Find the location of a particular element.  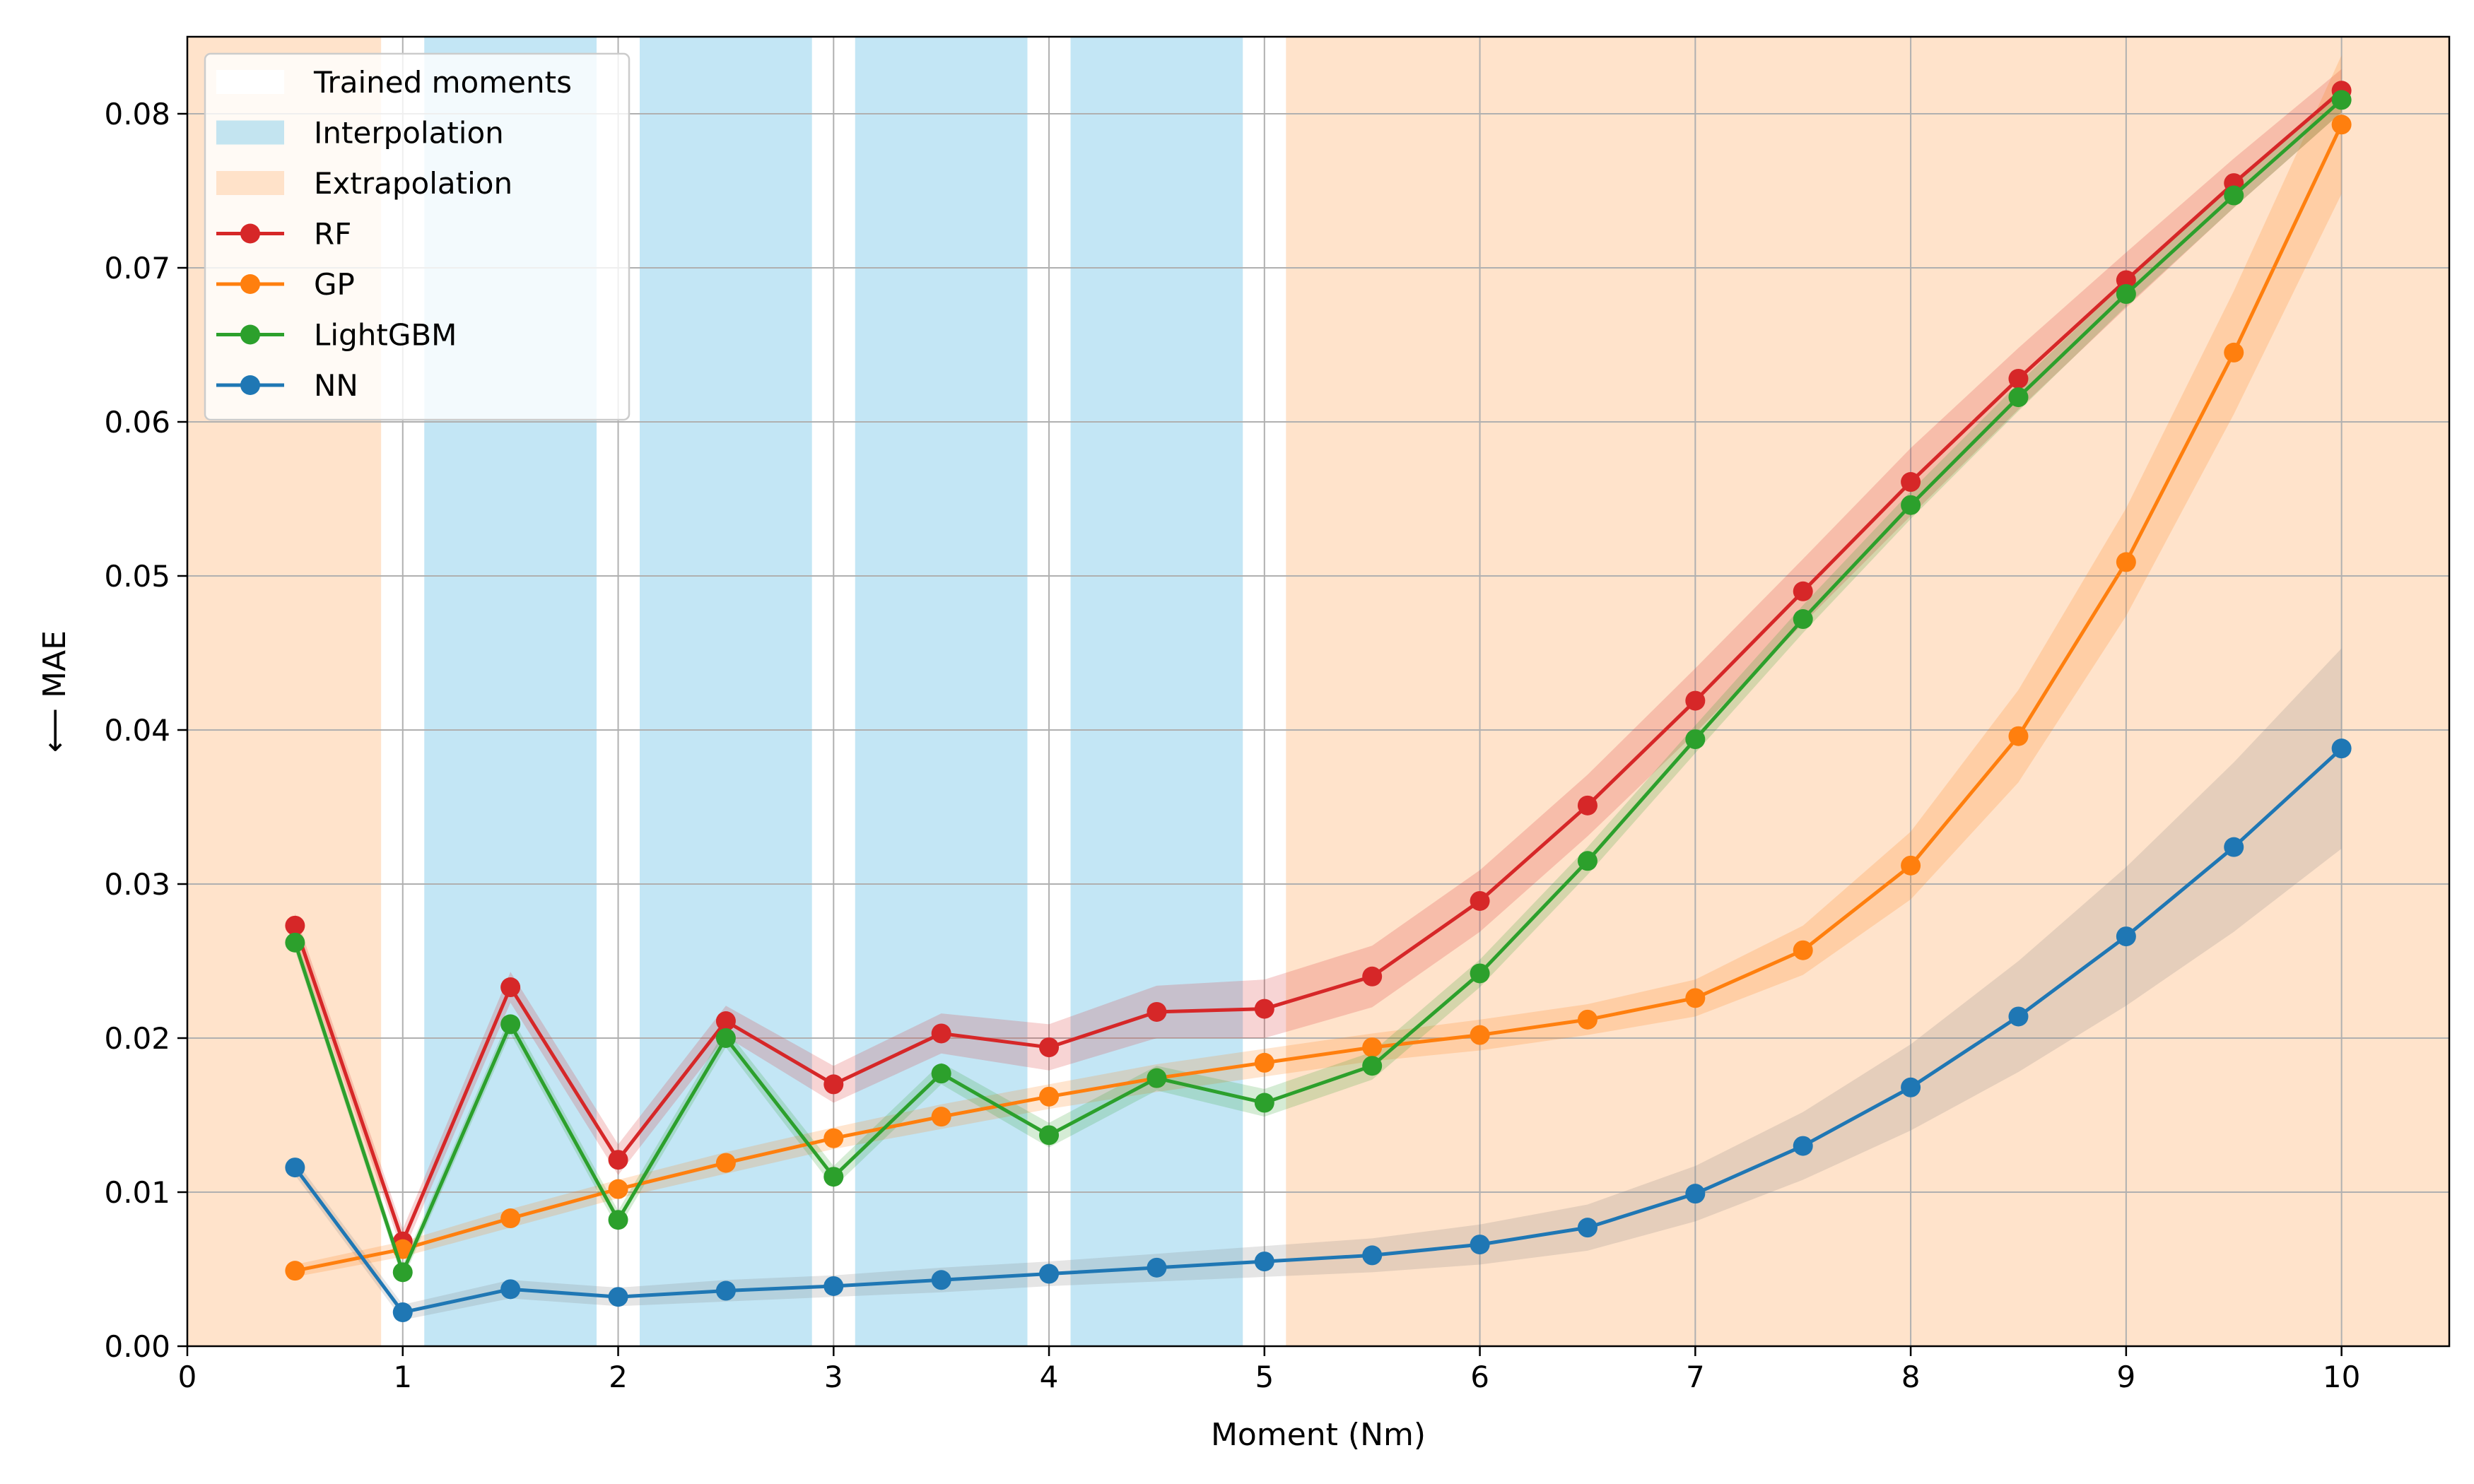

x-tick-label: 5 is located at coordinates (1264, 1377).